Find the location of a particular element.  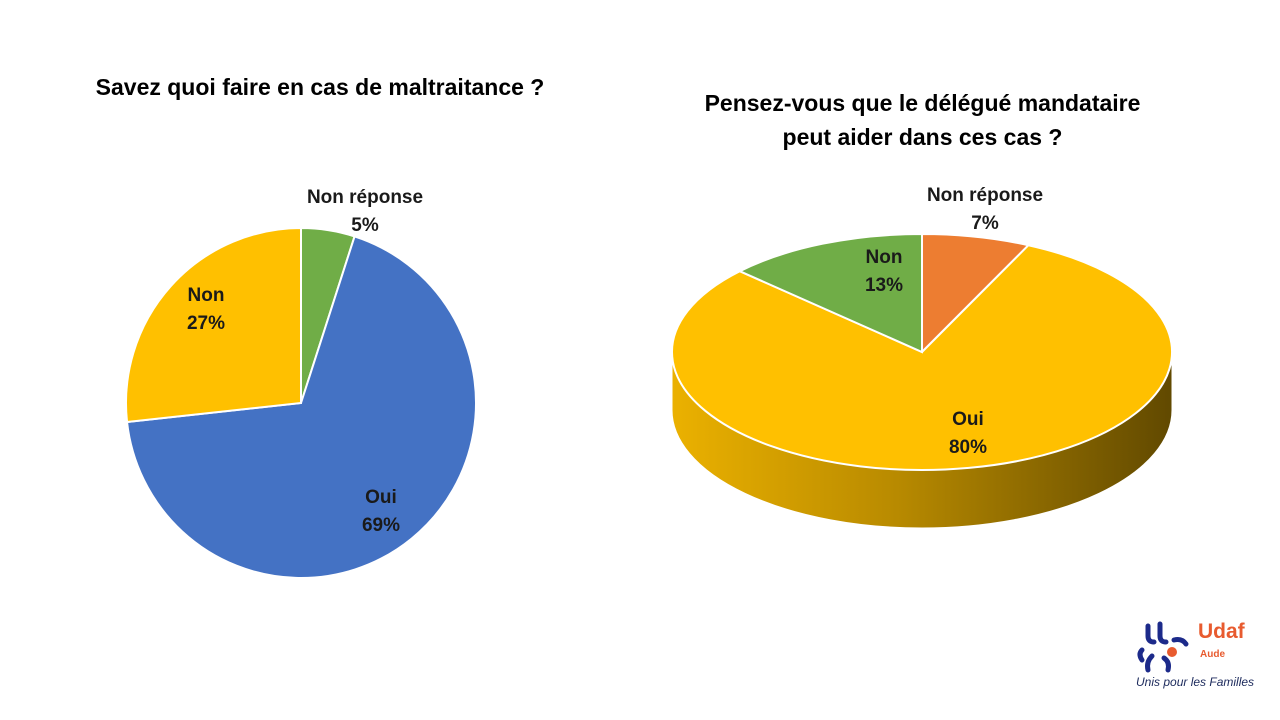

pie2-label-pct-0: 7% is located at coordinates (985, 223).